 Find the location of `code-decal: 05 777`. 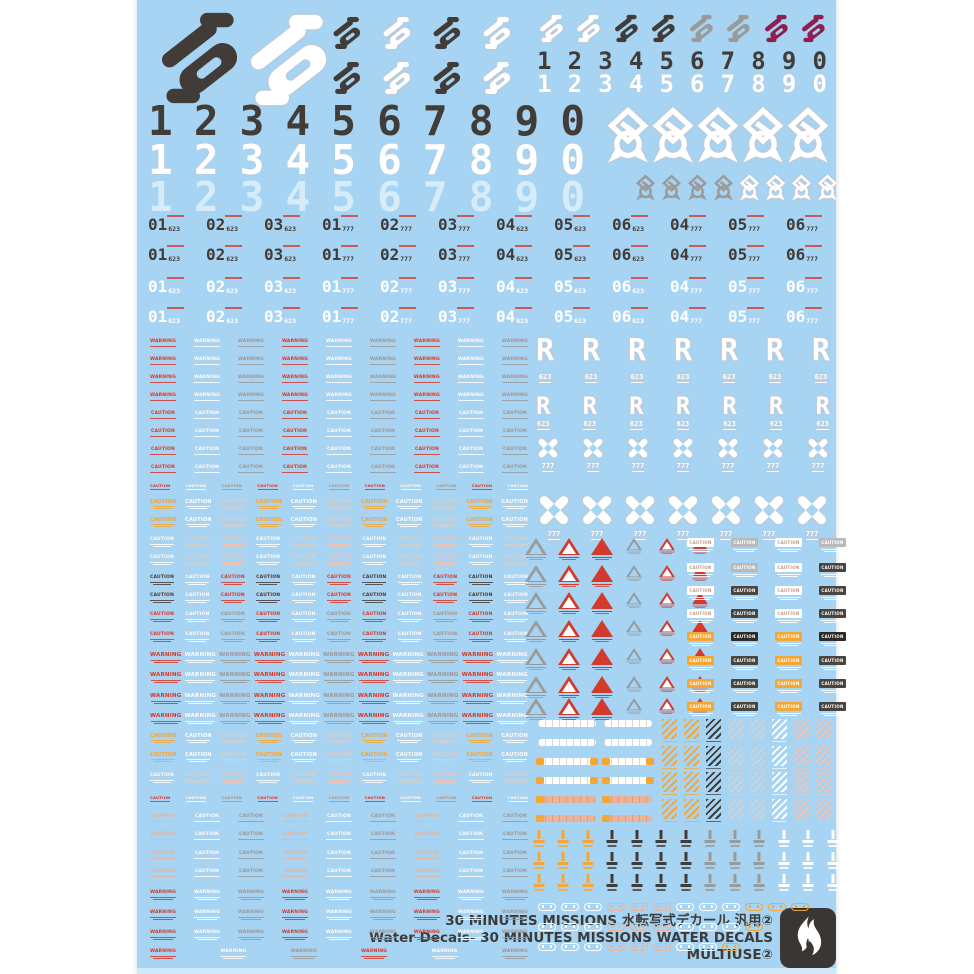

code-decal: 05 777 is located at coordinates (751, 316).